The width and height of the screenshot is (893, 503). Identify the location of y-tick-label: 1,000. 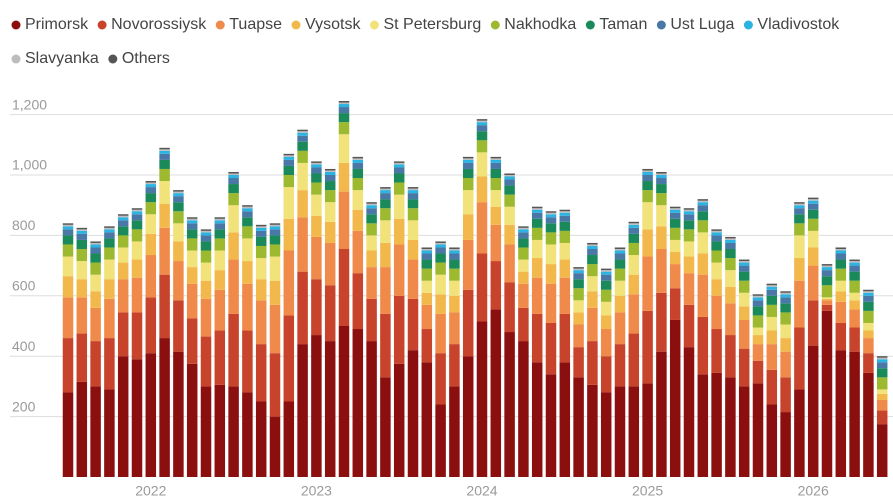
(29, 165).